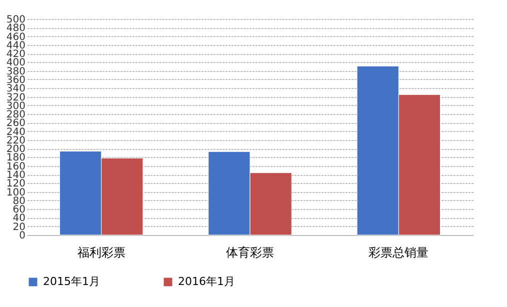 The image size is (507, 307). What do you see at coordinates (71, 281) in the screenshot?
I see `legend-label: 2015年1月` at bounding box center [71, 281].